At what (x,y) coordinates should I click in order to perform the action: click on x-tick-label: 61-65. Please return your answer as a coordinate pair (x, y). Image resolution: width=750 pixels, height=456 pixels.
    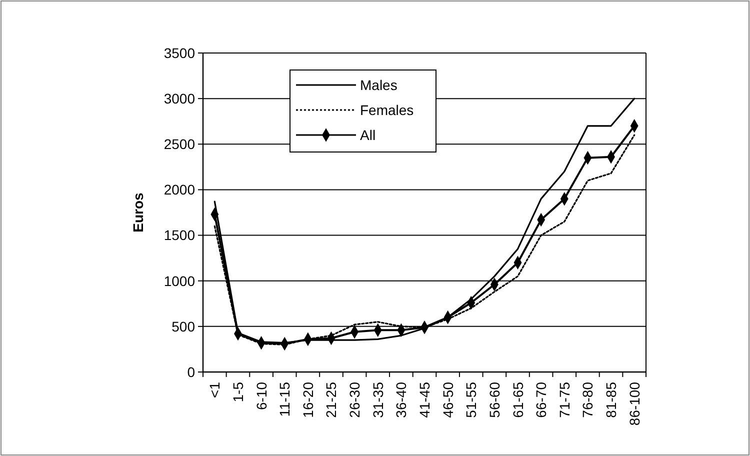
    Looking at the image, I should click on (518, 400).